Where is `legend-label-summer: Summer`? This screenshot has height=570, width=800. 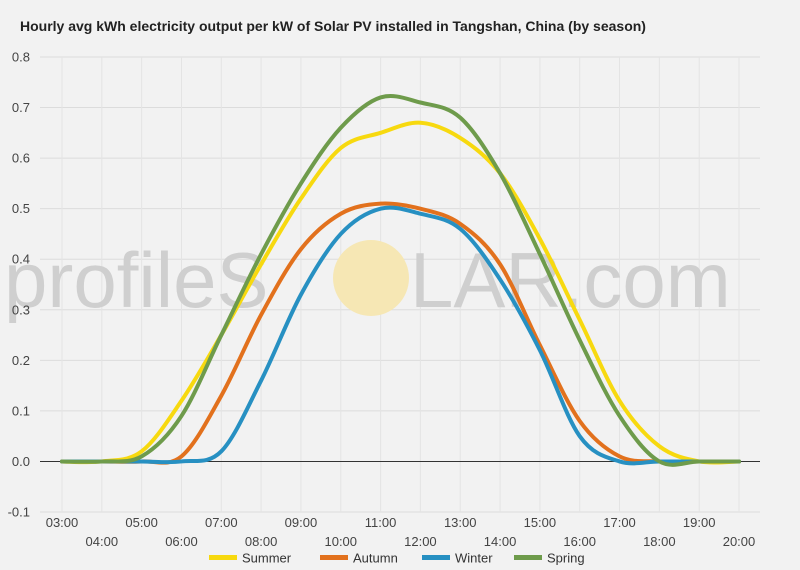 legend-label-summer: Summer is located at coordinates (267, 558).